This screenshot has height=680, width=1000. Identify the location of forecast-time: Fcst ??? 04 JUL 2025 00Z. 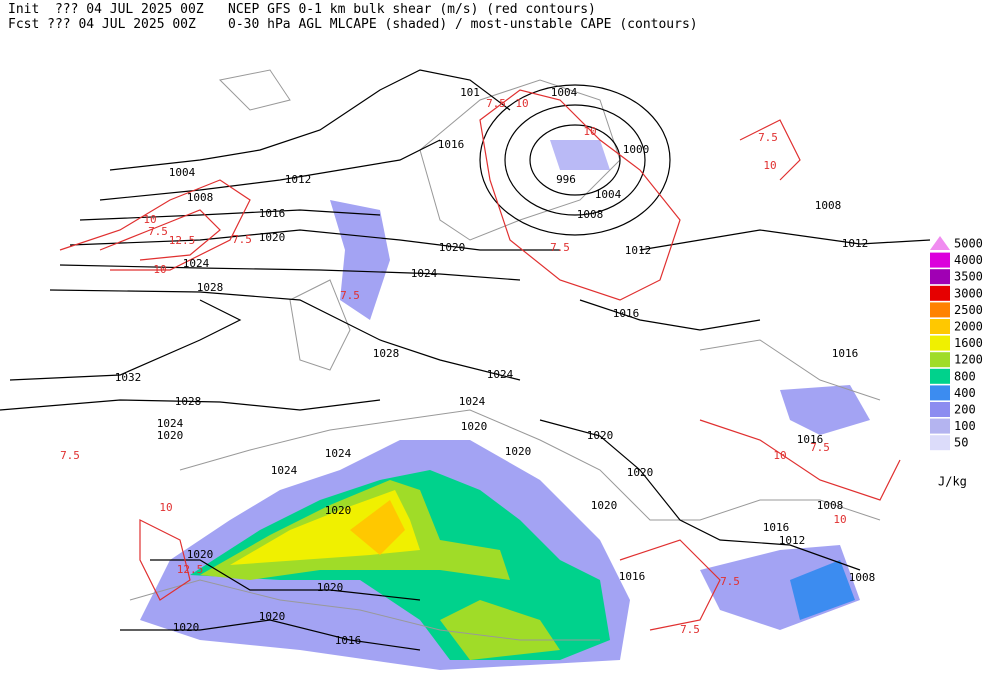
(102, 24).